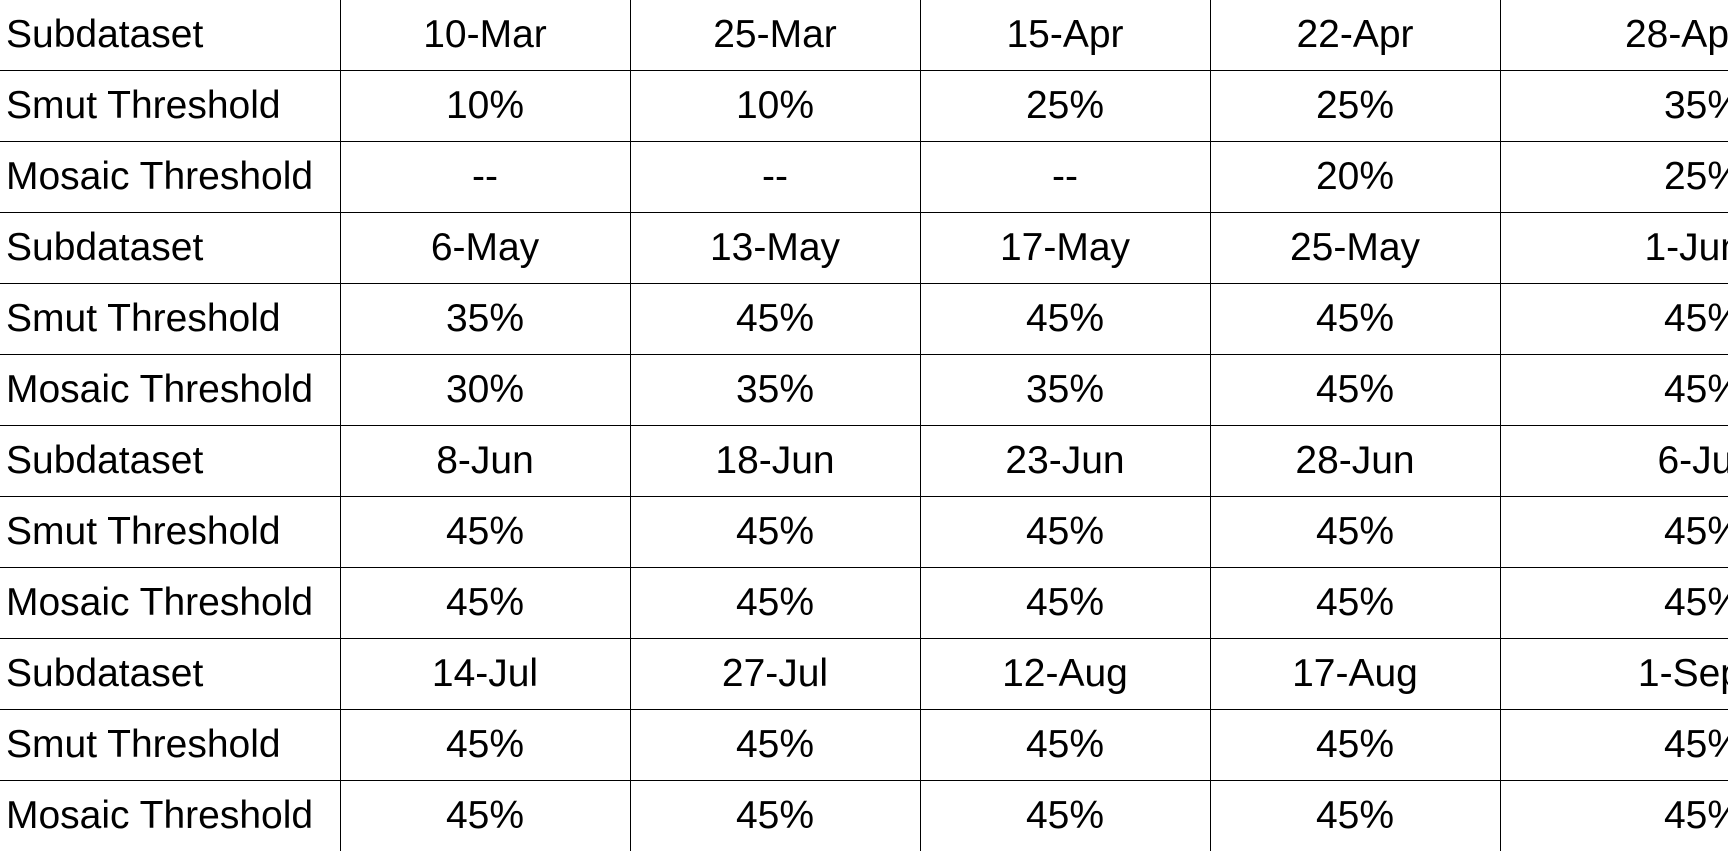  I want to click on table-cell: 10-Mar, so click(485, 35).